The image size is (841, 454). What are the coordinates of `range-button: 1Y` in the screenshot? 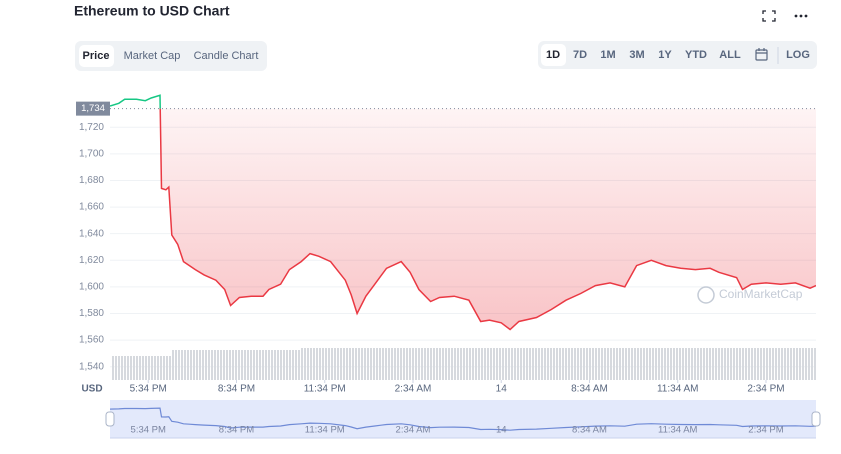 It's located at (665, 55).